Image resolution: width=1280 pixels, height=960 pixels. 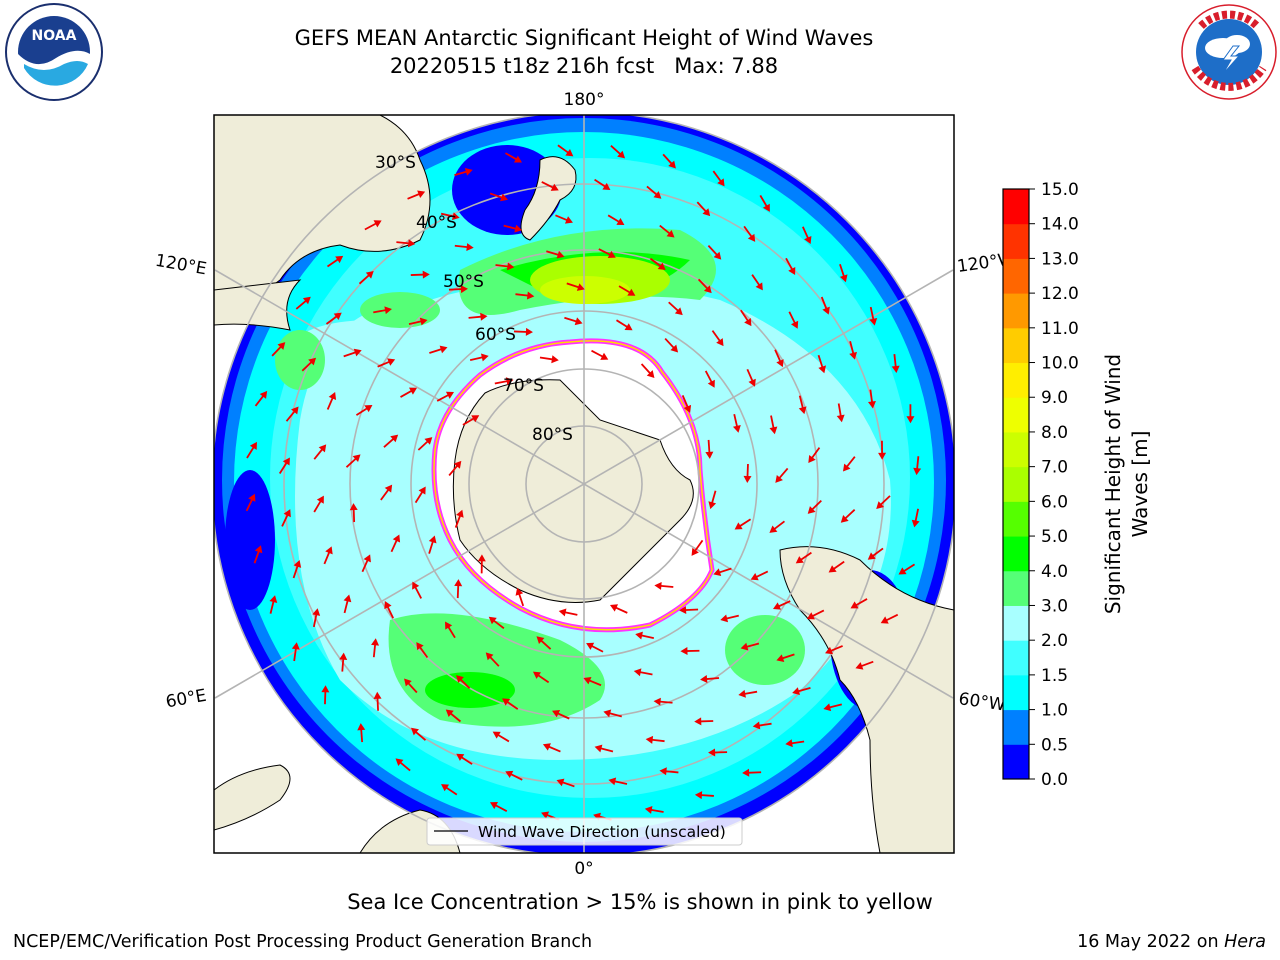 What do you see at coordinates (1148, 942) in the screenshot?
I see `footer-date-text: 16 May 2022 on` at bounding box center [1148, 942].